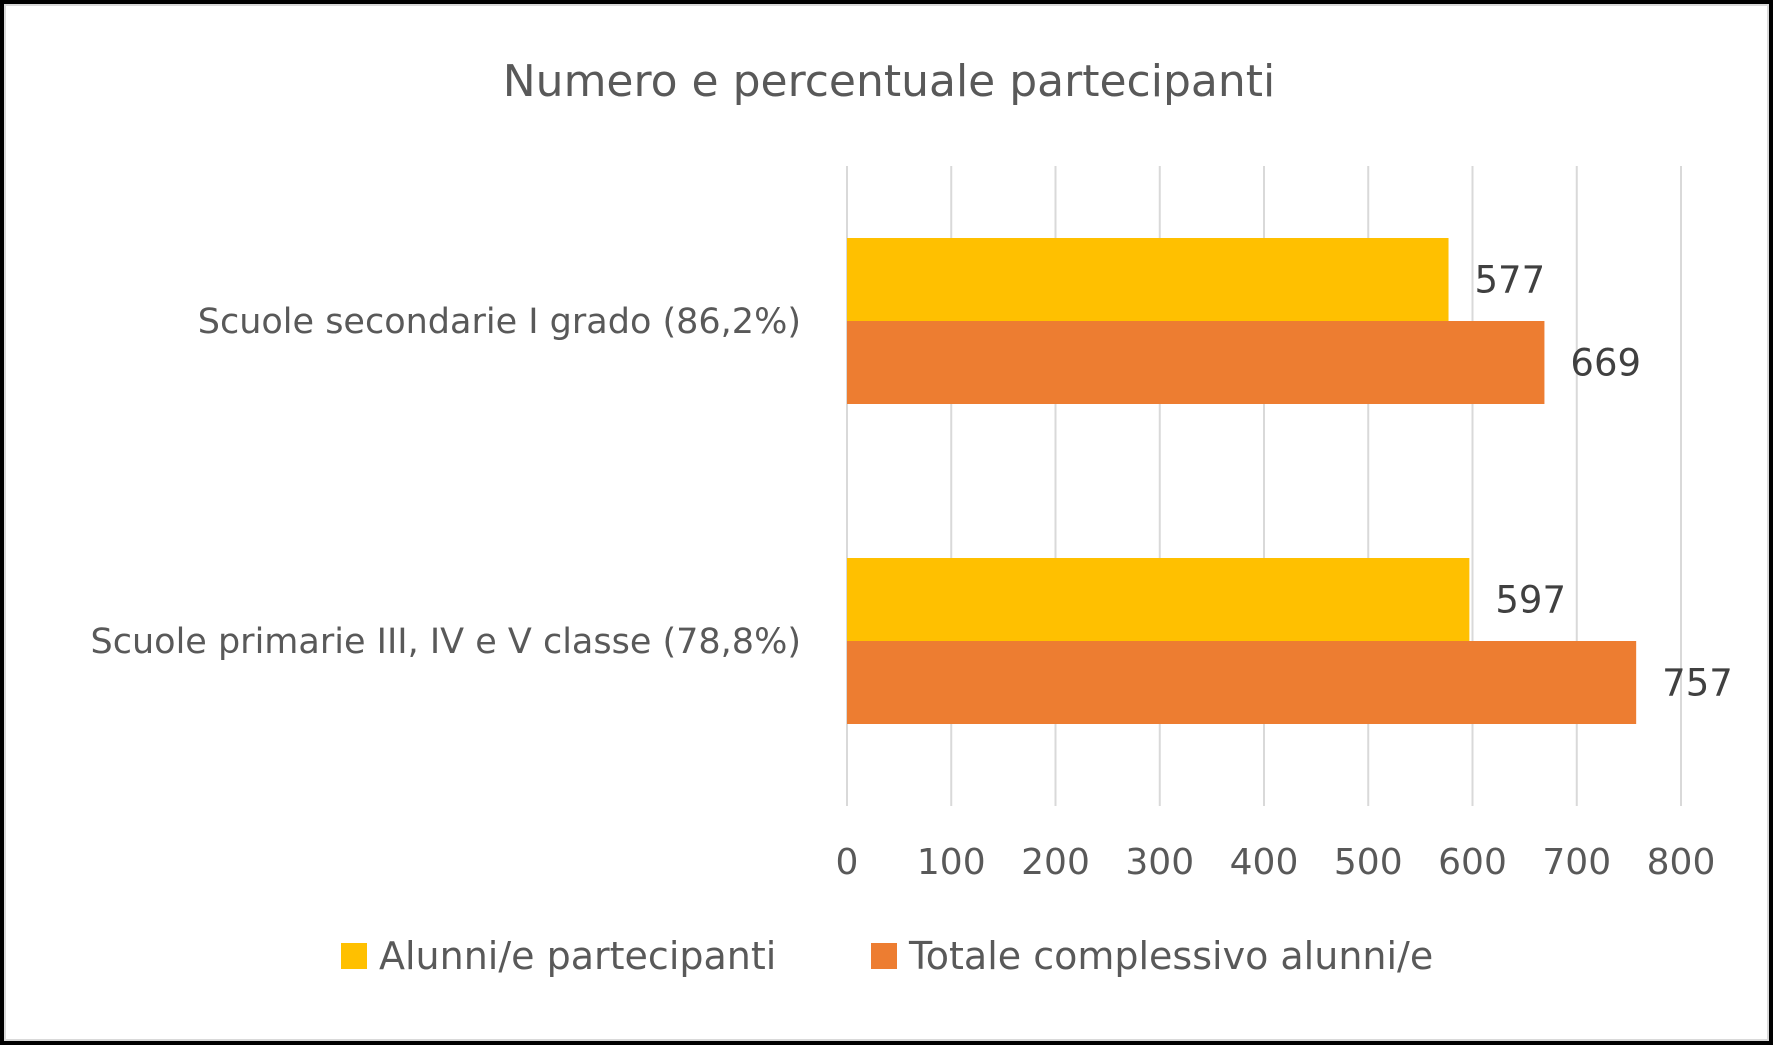 The height and width of the screenshot is (1045, 1773). Describe the element at coordinates (1242, 682) in the screenshot. I see `bar-series1-cat1` at that location.